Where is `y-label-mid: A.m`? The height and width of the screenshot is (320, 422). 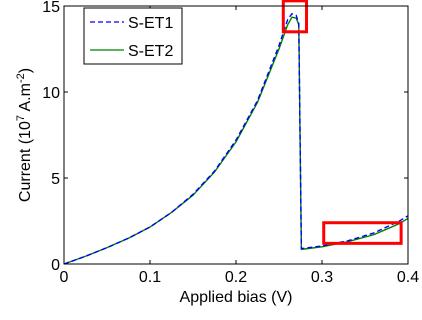
y-label-mid: A.m is located at coordinates (25, 99).